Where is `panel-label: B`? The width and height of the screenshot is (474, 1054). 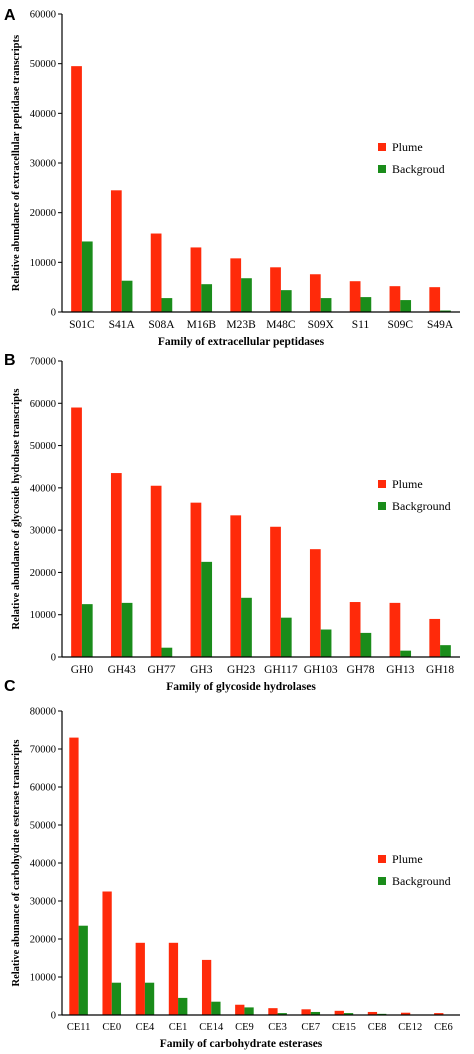
panel-label: B is located at coordinates (10, 360).